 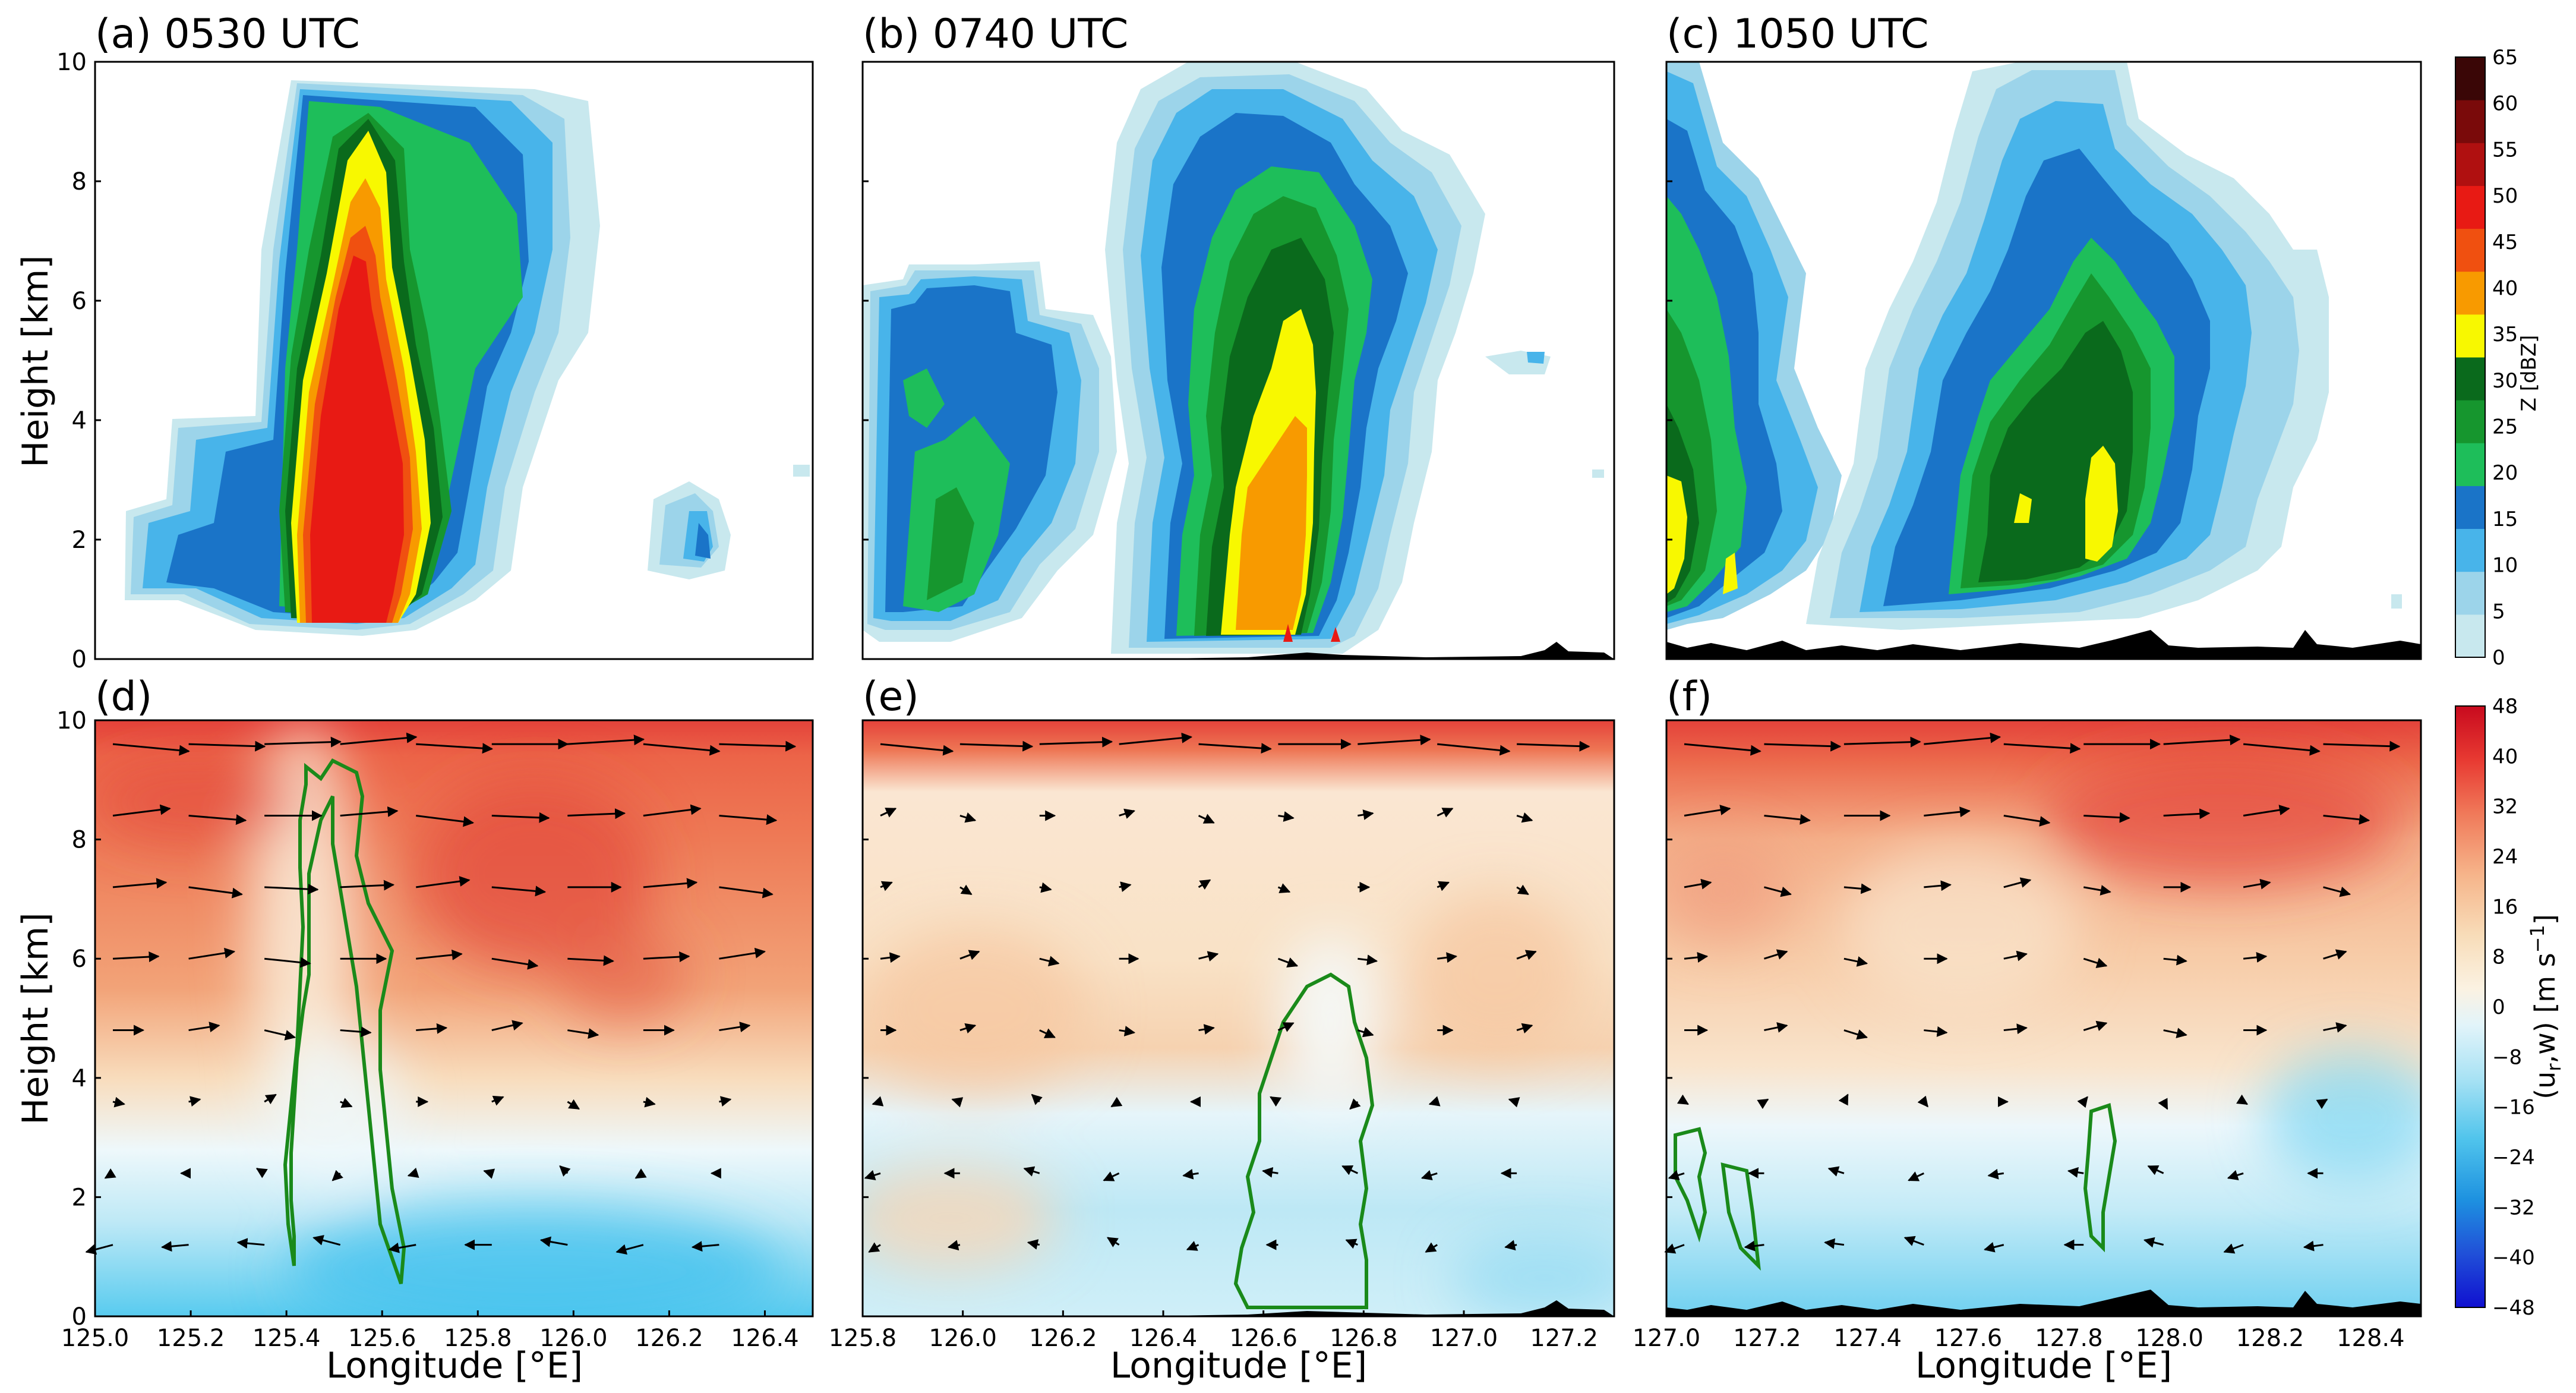 What do you see at coordinates (1767, 1338) in the screenshot?
I see `panel-f-xtick-label: 127.2` at bounding box center [1767, 1338].